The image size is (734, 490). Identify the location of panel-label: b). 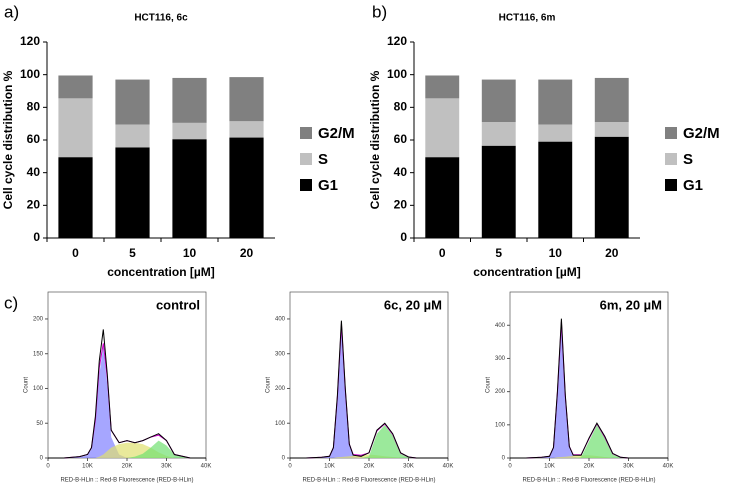
(379, 11).